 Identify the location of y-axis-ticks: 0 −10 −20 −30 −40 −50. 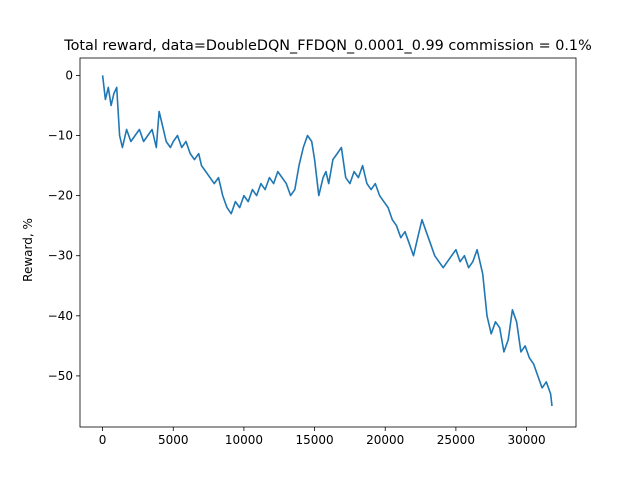
(64, 225).